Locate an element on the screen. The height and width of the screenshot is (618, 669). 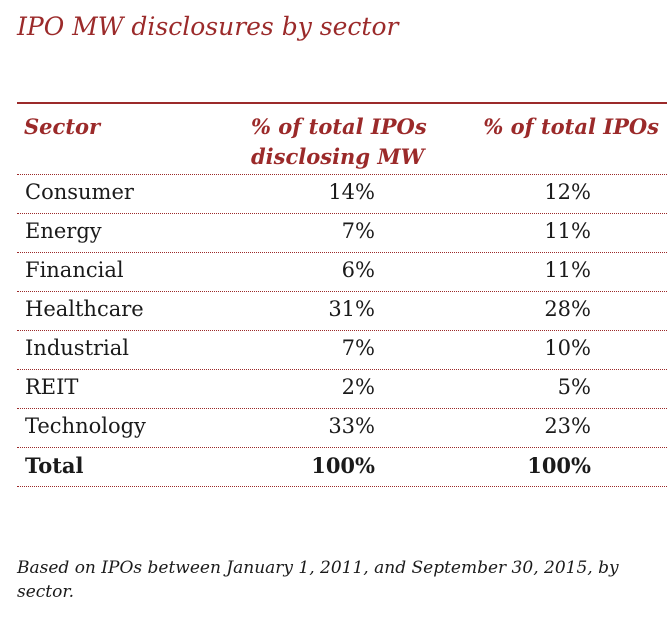
disclosing-cell: 14% is located at coordinates (351, 192).